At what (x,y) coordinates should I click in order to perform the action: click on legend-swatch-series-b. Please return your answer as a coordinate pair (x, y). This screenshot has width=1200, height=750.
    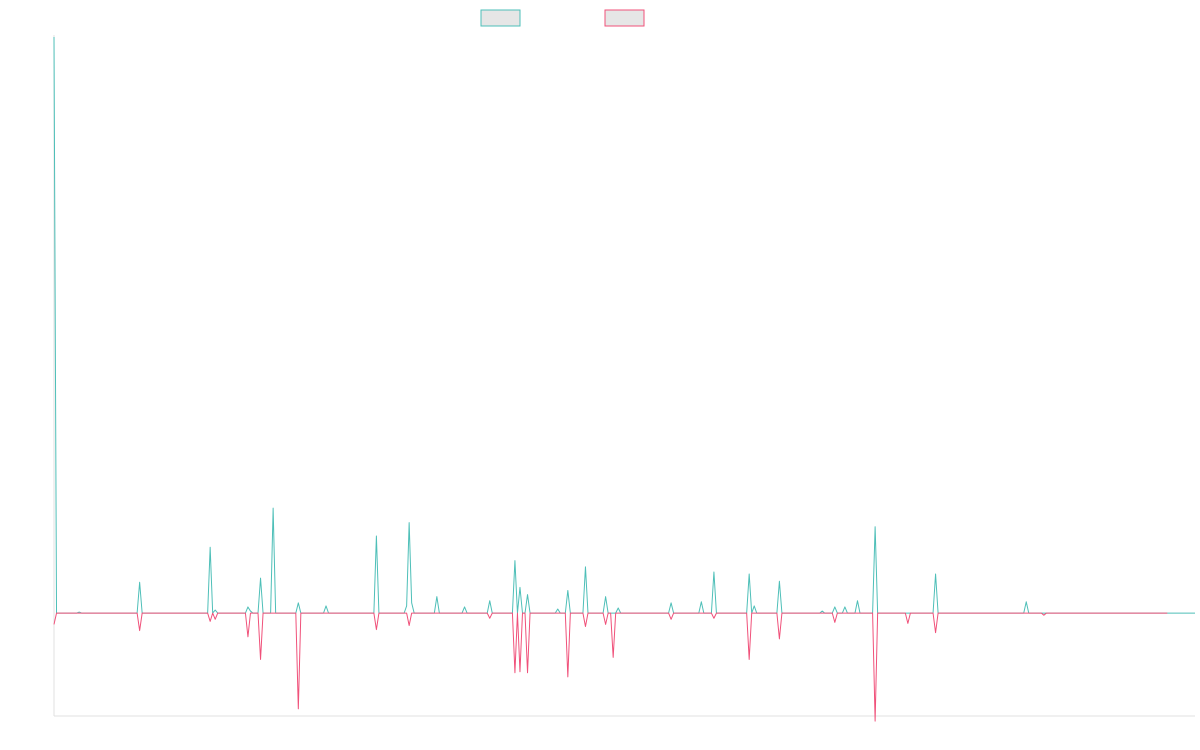
    Looking at the image, I should click on (624, 18).